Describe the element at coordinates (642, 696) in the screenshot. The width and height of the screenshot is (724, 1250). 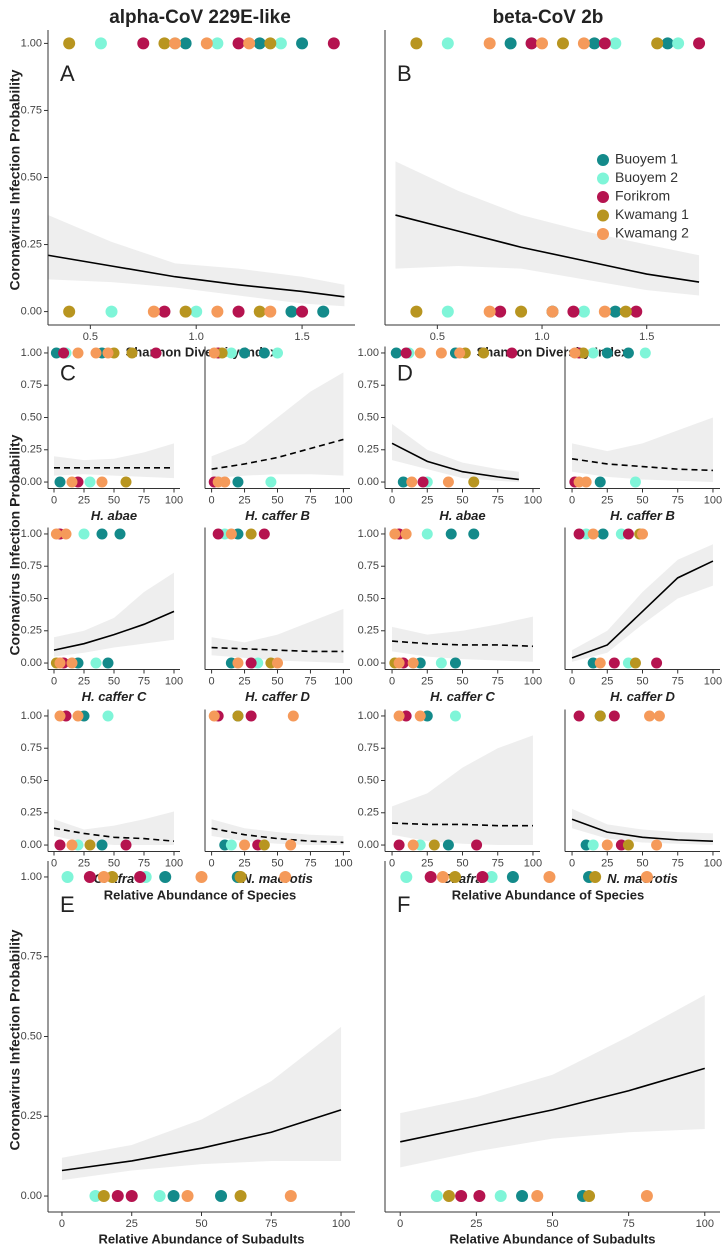
I see `x-axis-label: H. caffer D` at that location.